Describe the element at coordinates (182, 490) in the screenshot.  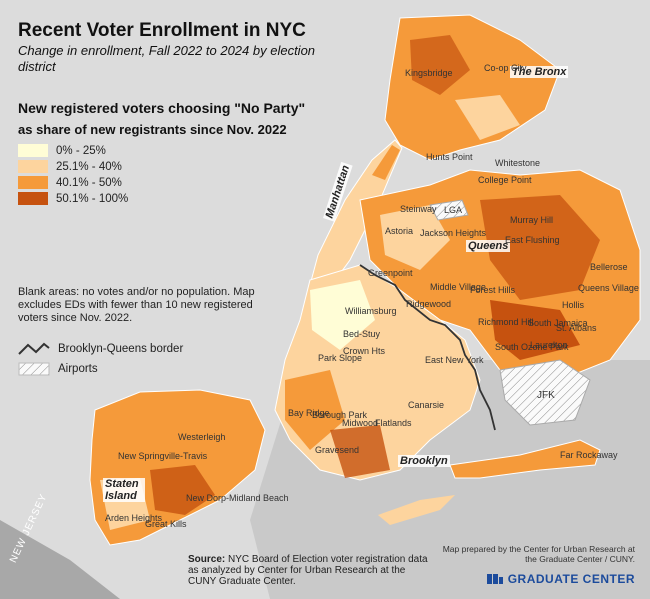
I see `si-dark` at that location.